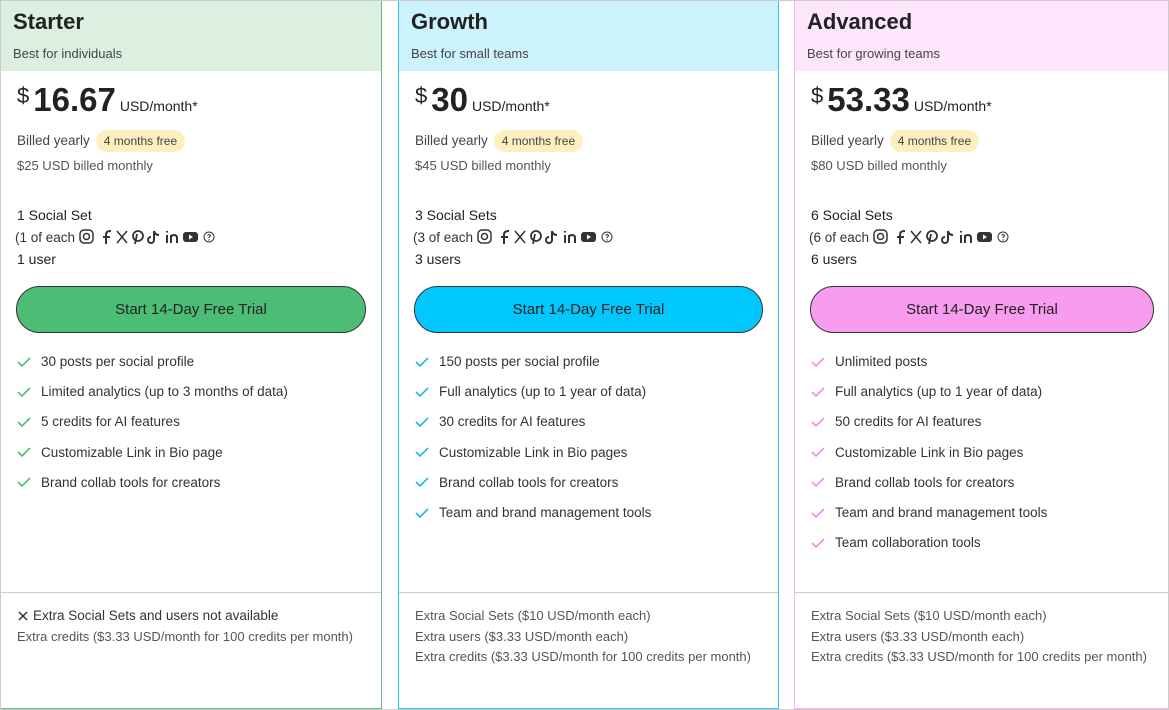  I want to click on user-count: 1 user, so click(36, 259).